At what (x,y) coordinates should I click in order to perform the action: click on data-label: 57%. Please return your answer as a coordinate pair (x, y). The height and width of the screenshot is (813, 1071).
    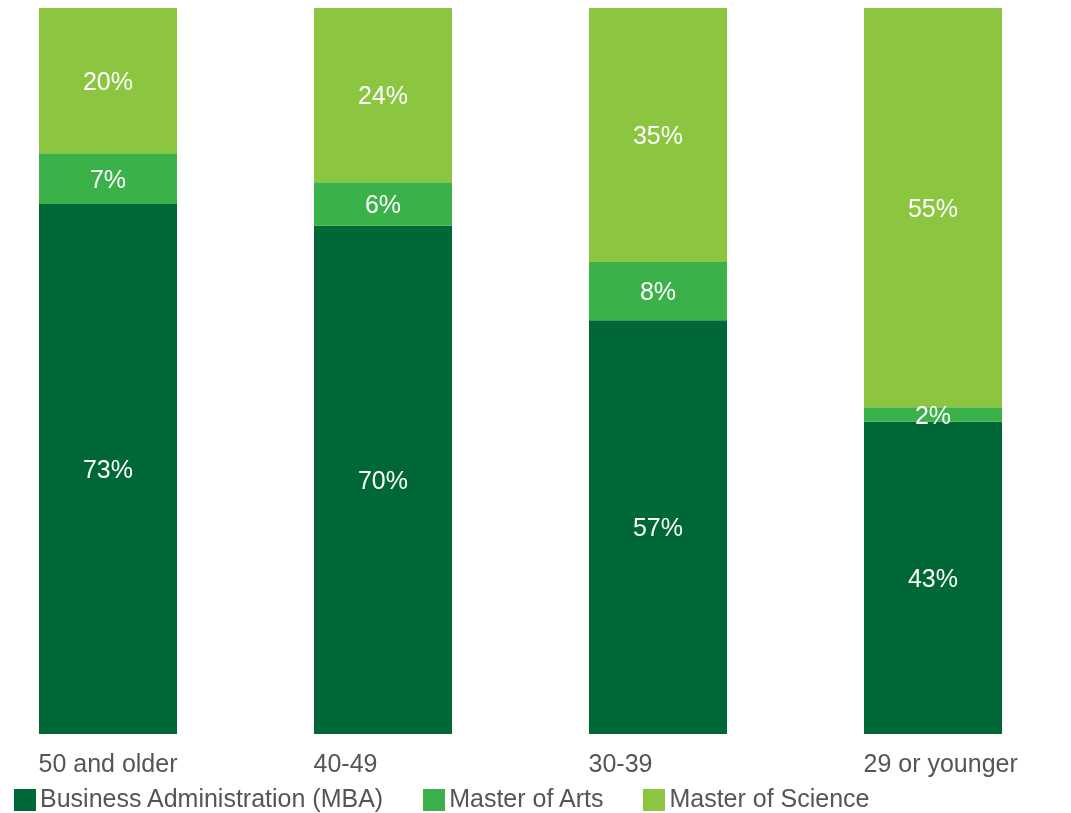
    Looking at the image, I should click on (658, 527).